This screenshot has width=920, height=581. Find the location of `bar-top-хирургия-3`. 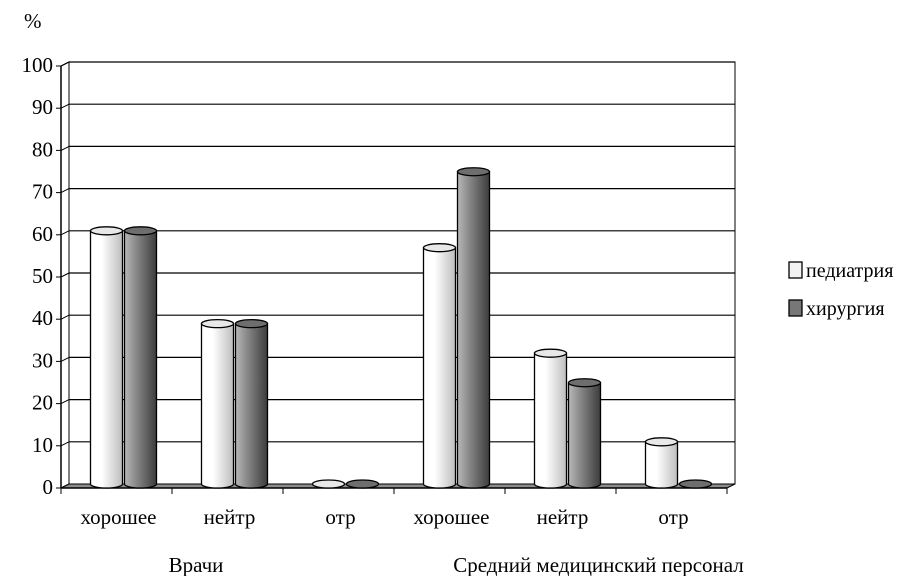

bar-top-хирургия-3 is located at coordinates (474, 172).